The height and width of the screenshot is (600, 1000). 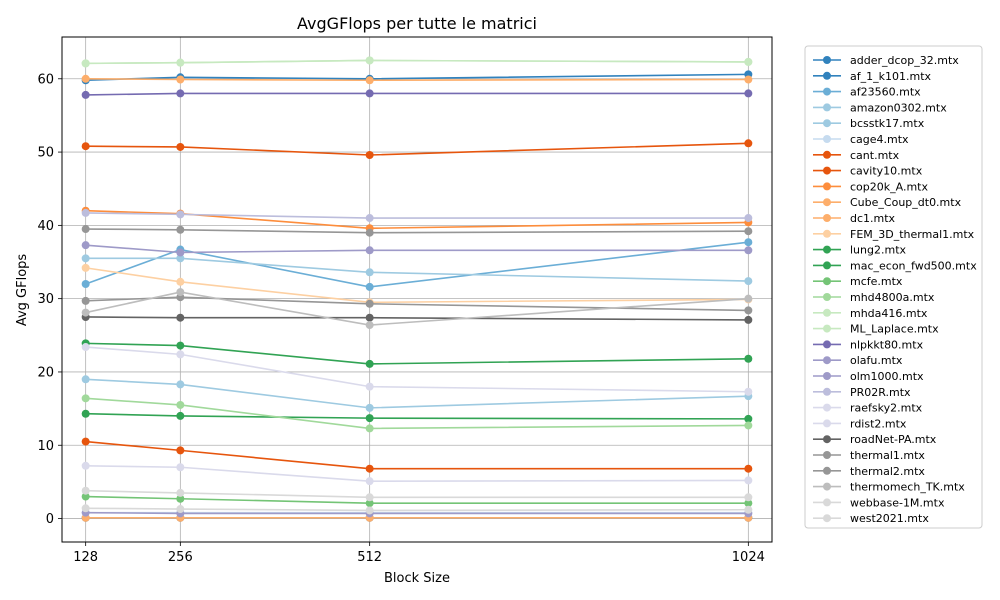 I want to click on series-west2021-mtx, so click(x=417, y=509).